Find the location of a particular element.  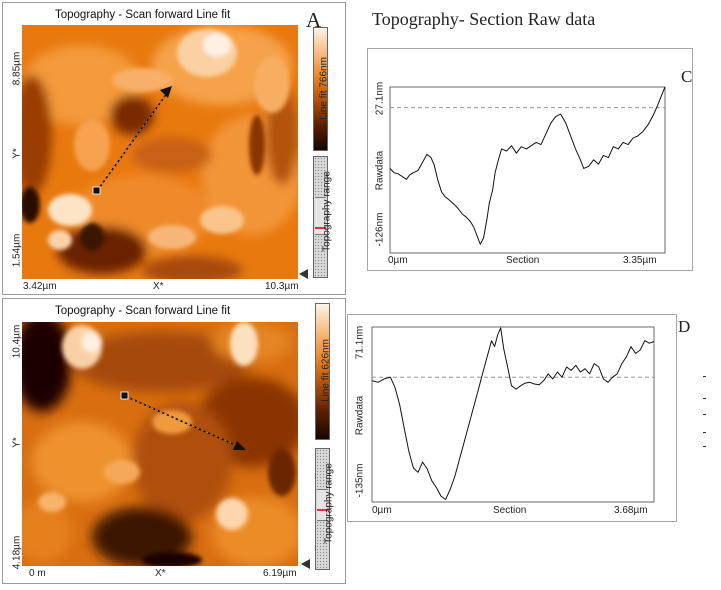

colorbar-label-a: Line fit 766nm is located at coordinates (324, 88).